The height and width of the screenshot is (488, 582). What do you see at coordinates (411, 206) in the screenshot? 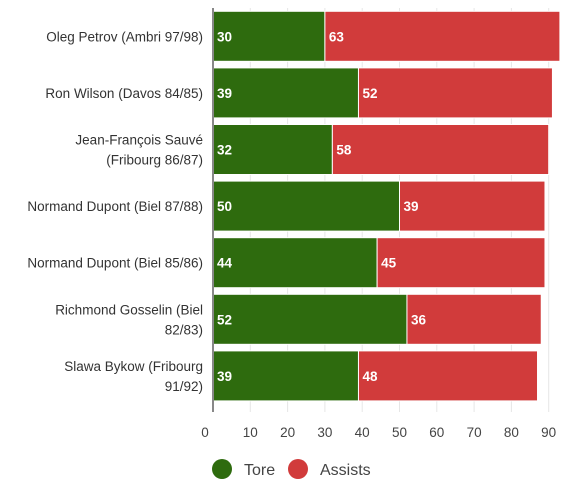
I see `data-label-assists: 39` at bounding box center [411, 206].